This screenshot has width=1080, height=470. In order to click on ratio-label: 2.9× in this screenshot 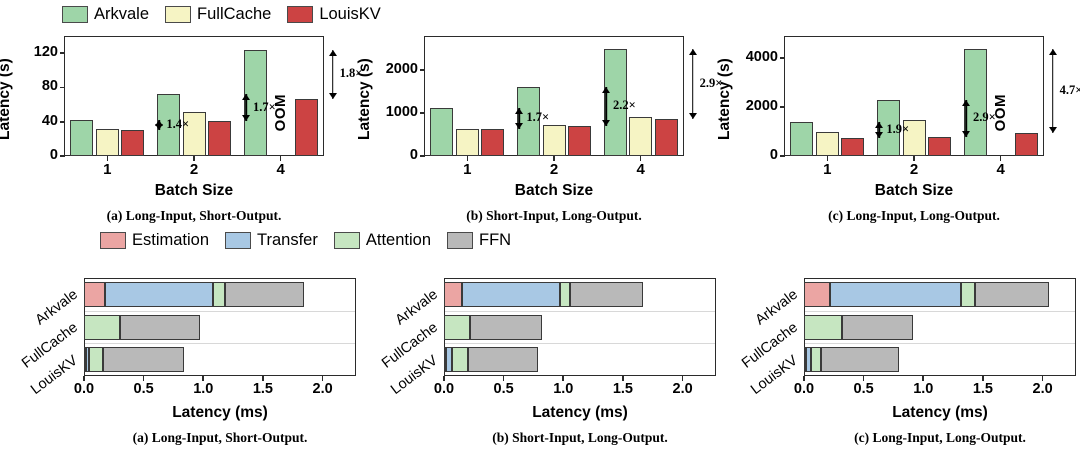, I will do `click(711, 82)`.